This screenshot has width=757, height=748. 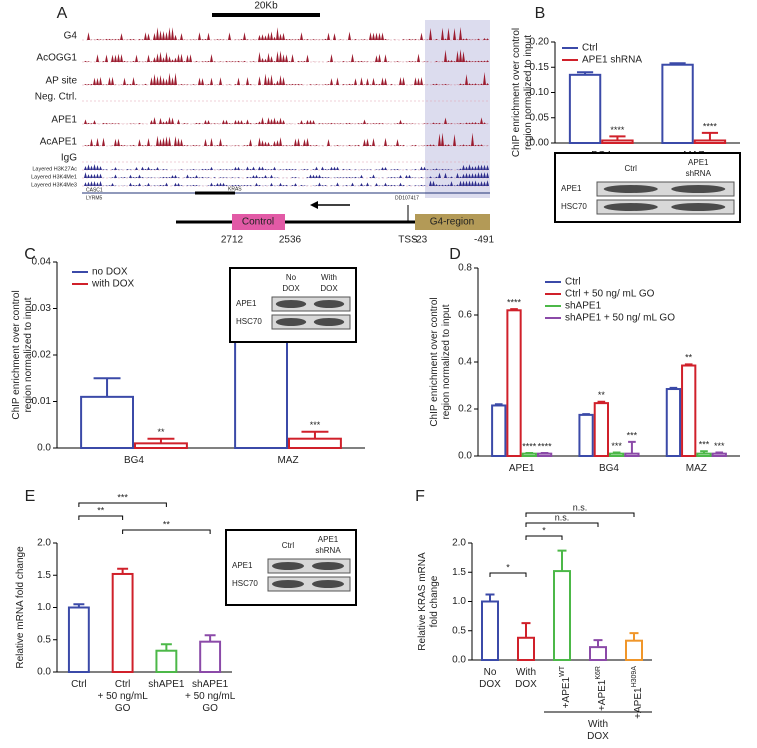 What do you see at coordinates (583, 306) in the screenshot?
I see `legend-label: shAPE1` at bounding box center [583, 306].